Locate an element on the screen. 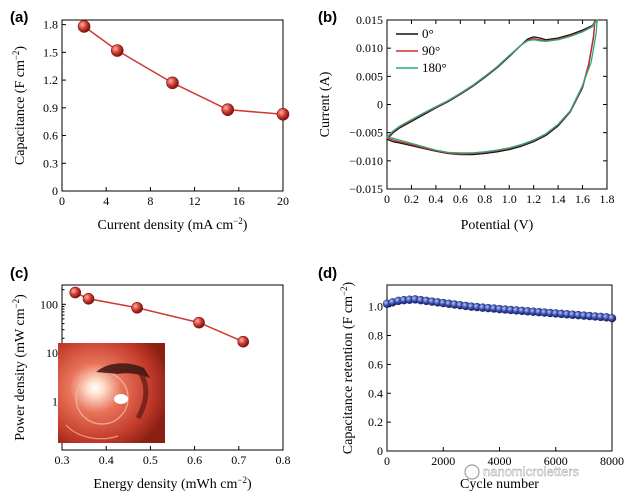 The image size is (631, 496). watermark-text: nanomicroletters is located at coordinates (531, 471).